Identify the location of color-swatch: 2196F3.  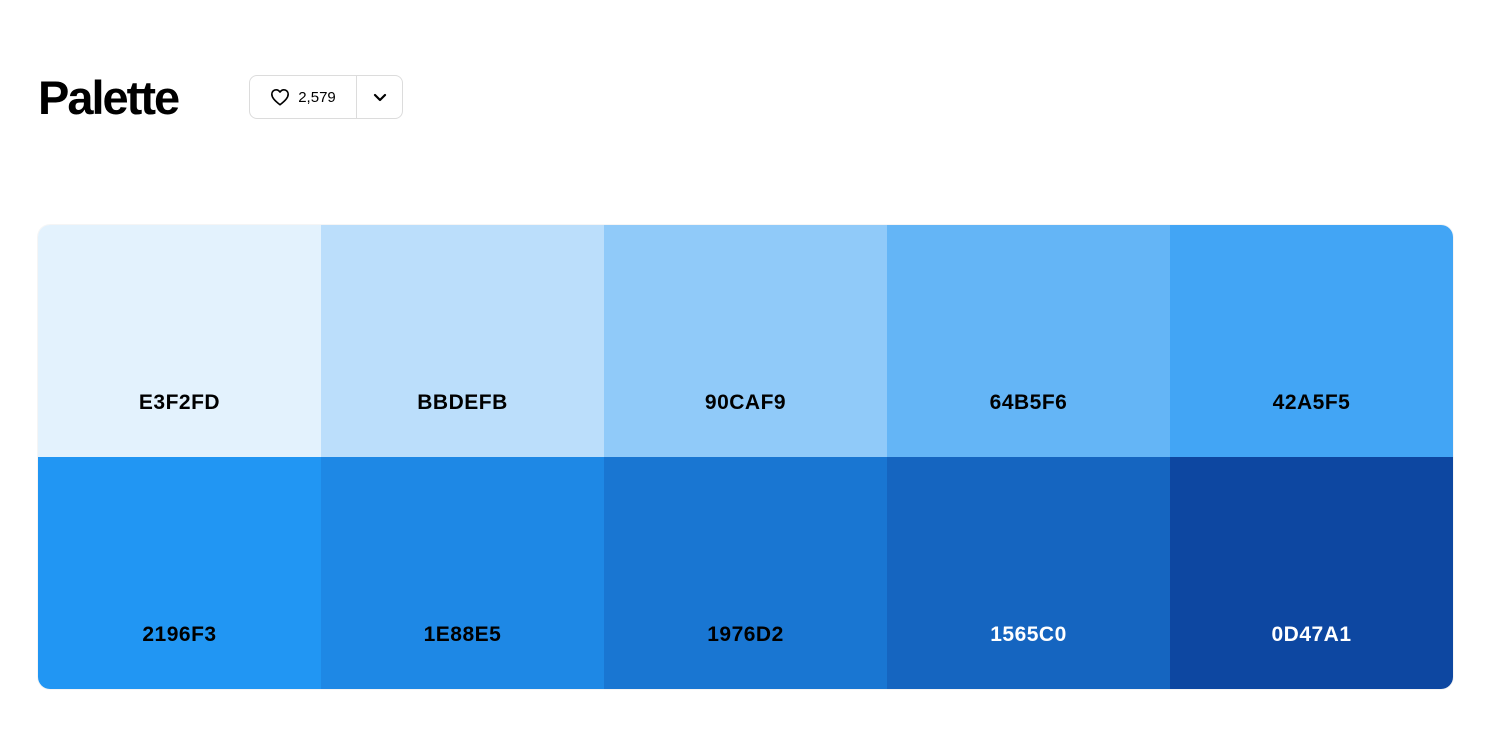
(179, 573).